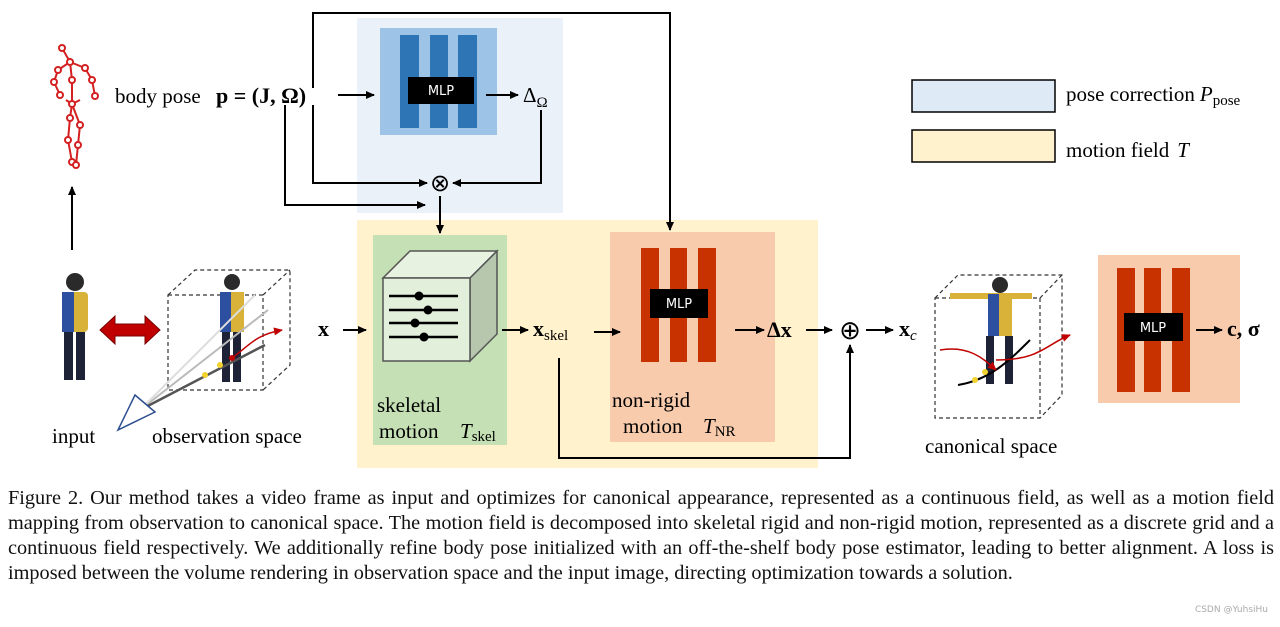  What do you see at coordinates (1231, 610) in the screenshot?
I see `watermark: CSDN @YuhsiHu` at bounding box center [1231, 610].